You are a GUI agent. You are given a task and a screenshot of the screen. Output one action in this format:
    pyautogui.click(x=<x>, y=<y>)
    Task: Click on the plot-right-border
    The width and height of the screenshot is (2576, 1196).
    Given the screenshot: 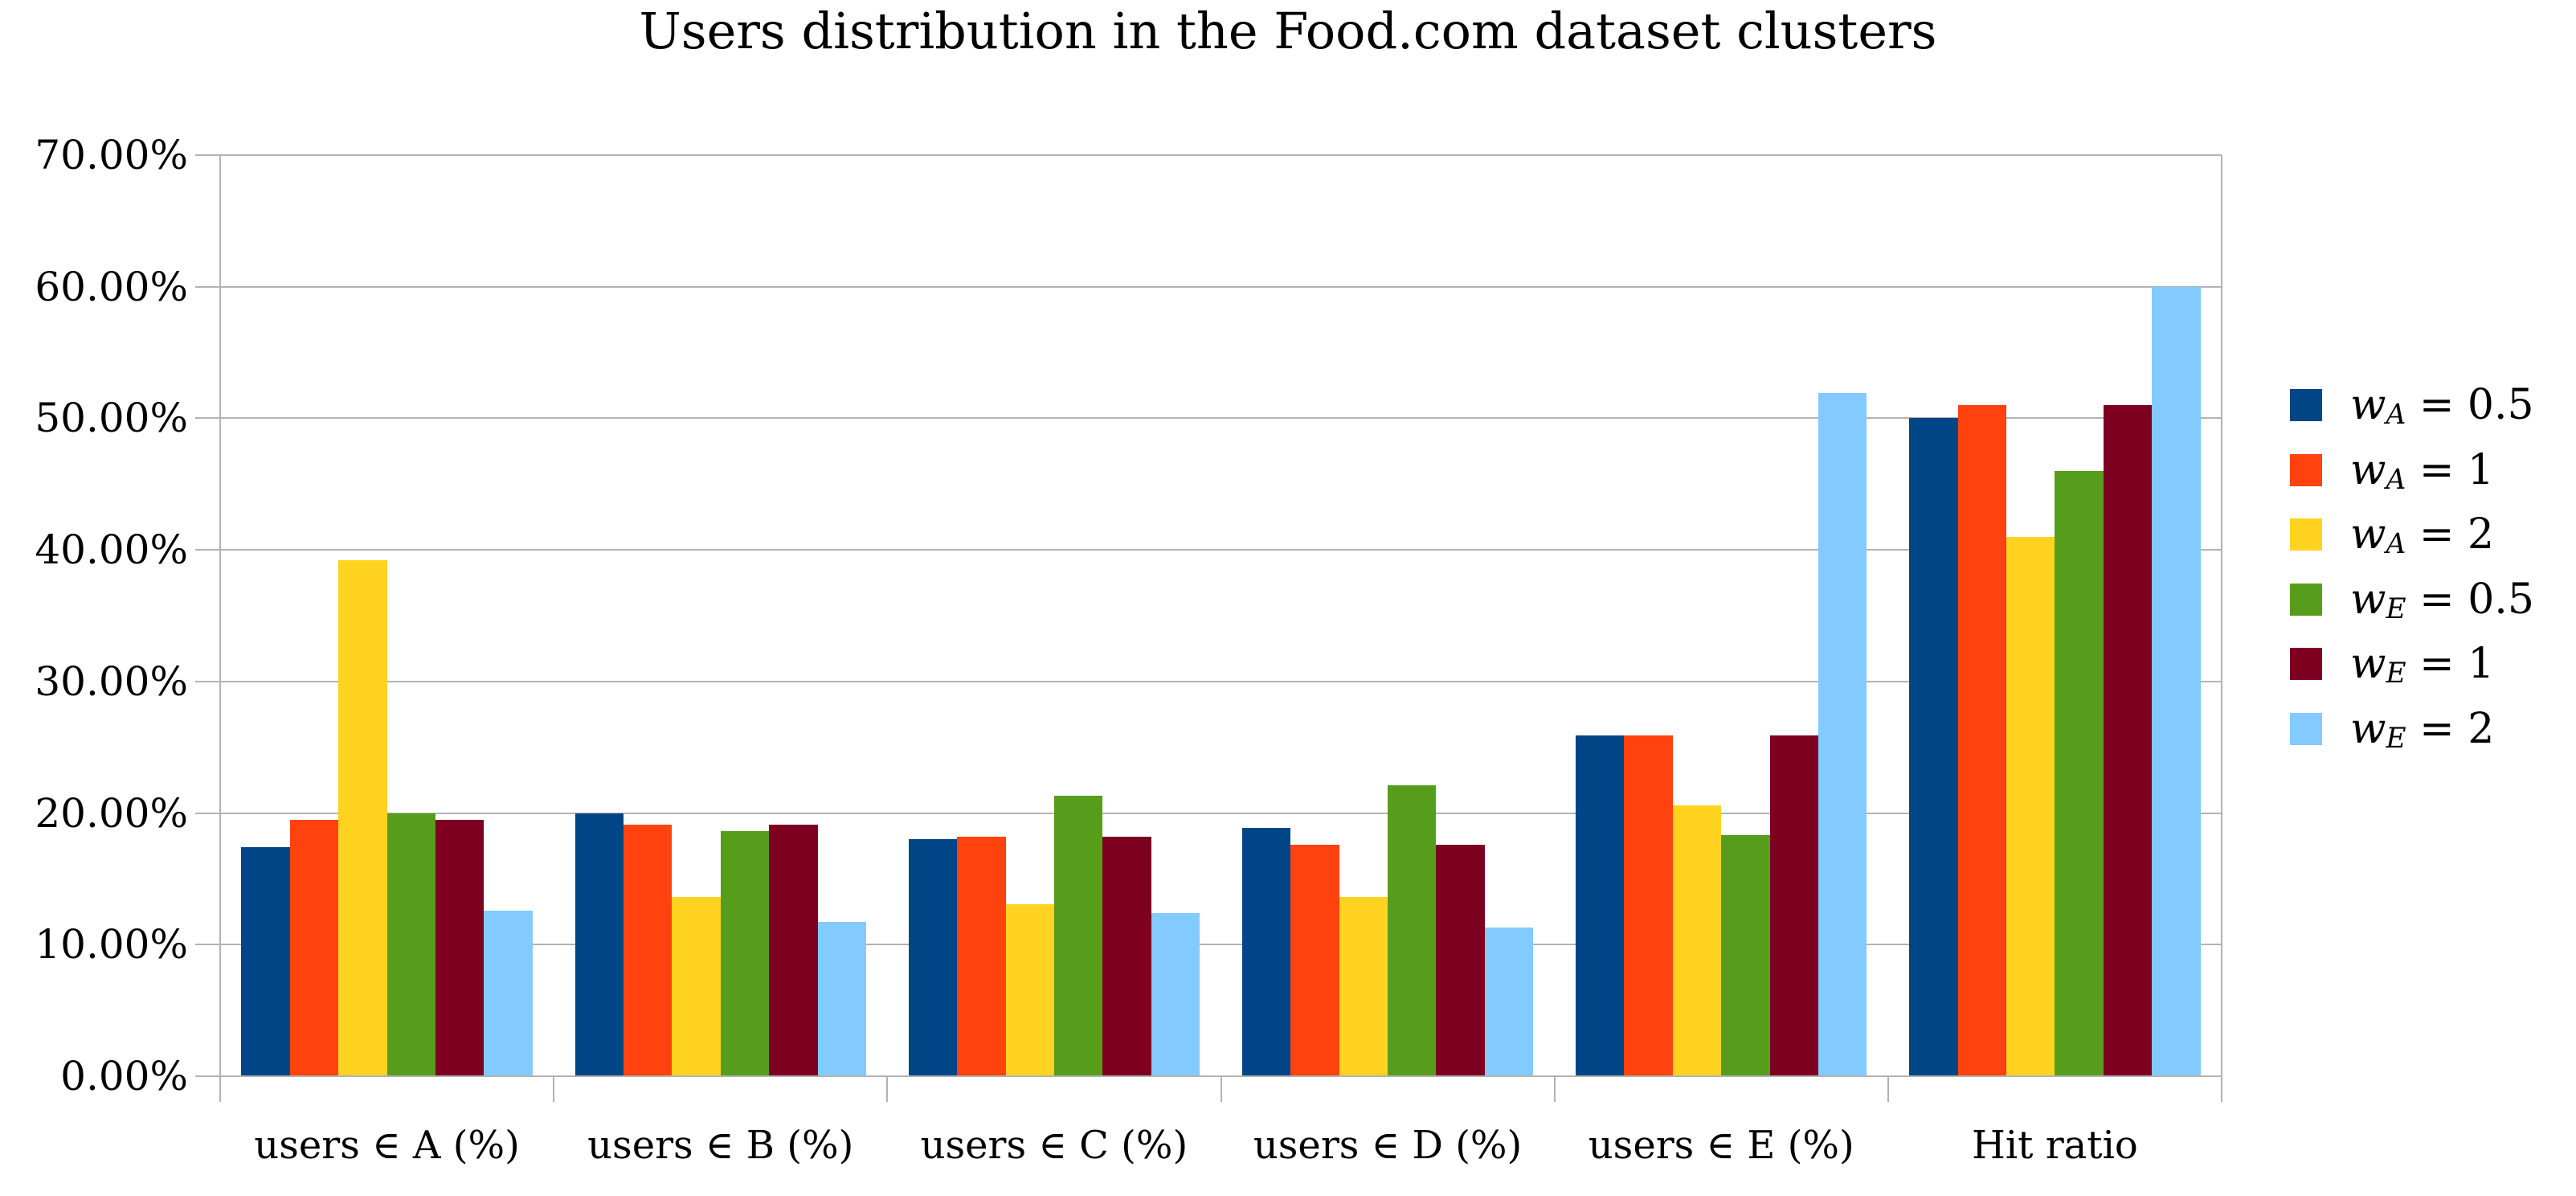 What is the action you would take?
    pyautogui.click(x=2222, y=628)
    